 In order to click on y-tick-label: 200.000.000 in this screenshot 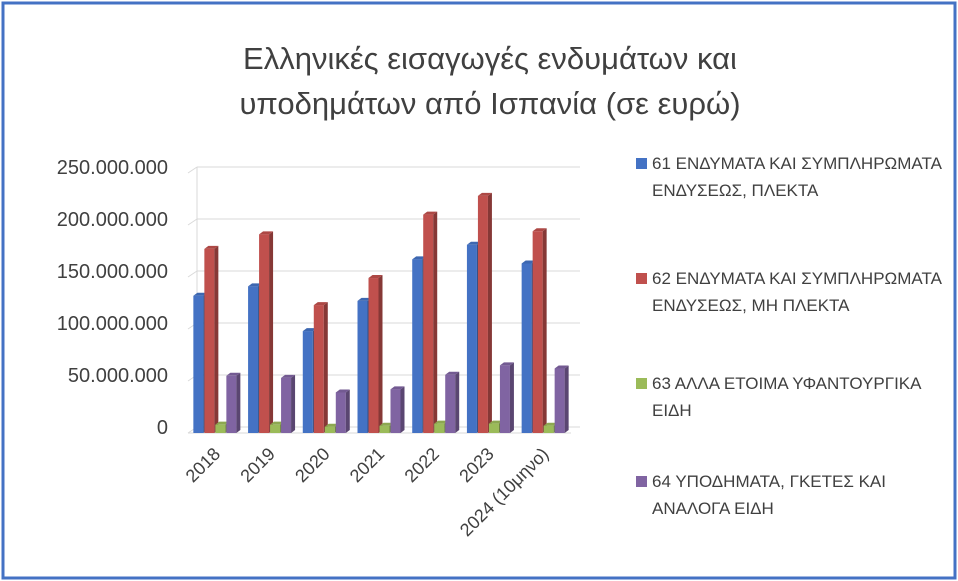, I will do `click(112, 220)`.